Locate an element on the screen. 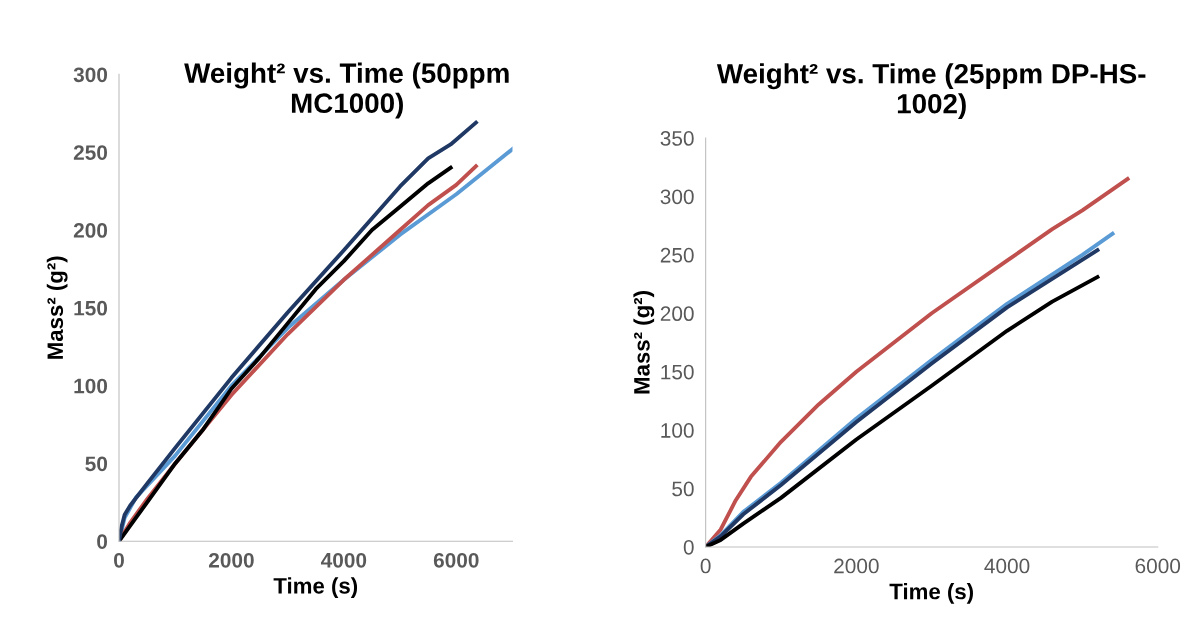  chart-title: Weight² vs. Time (50ppm MC1000) is located at coordinates (346, 90).